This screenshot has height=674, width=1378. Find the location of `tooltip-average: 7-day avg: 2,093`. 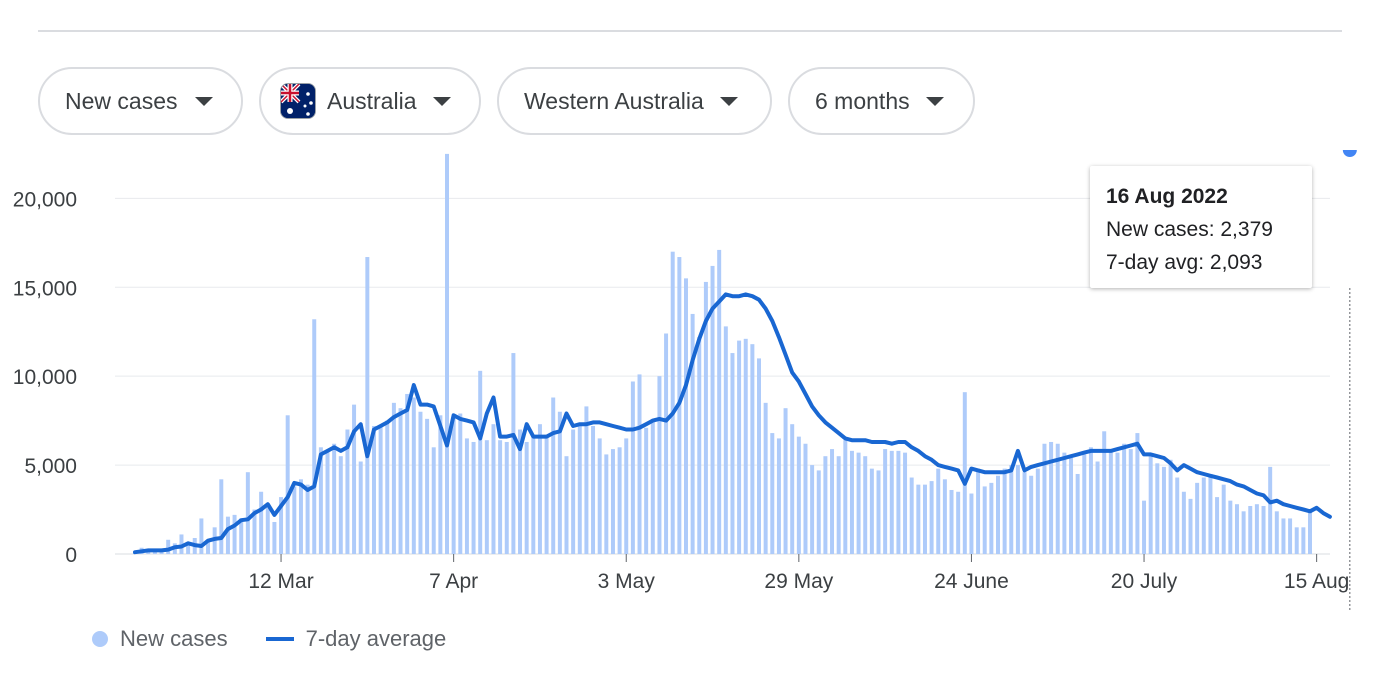

tooltip-average: 7-day avg: 2,093 is located at coordinates (1184, 262).